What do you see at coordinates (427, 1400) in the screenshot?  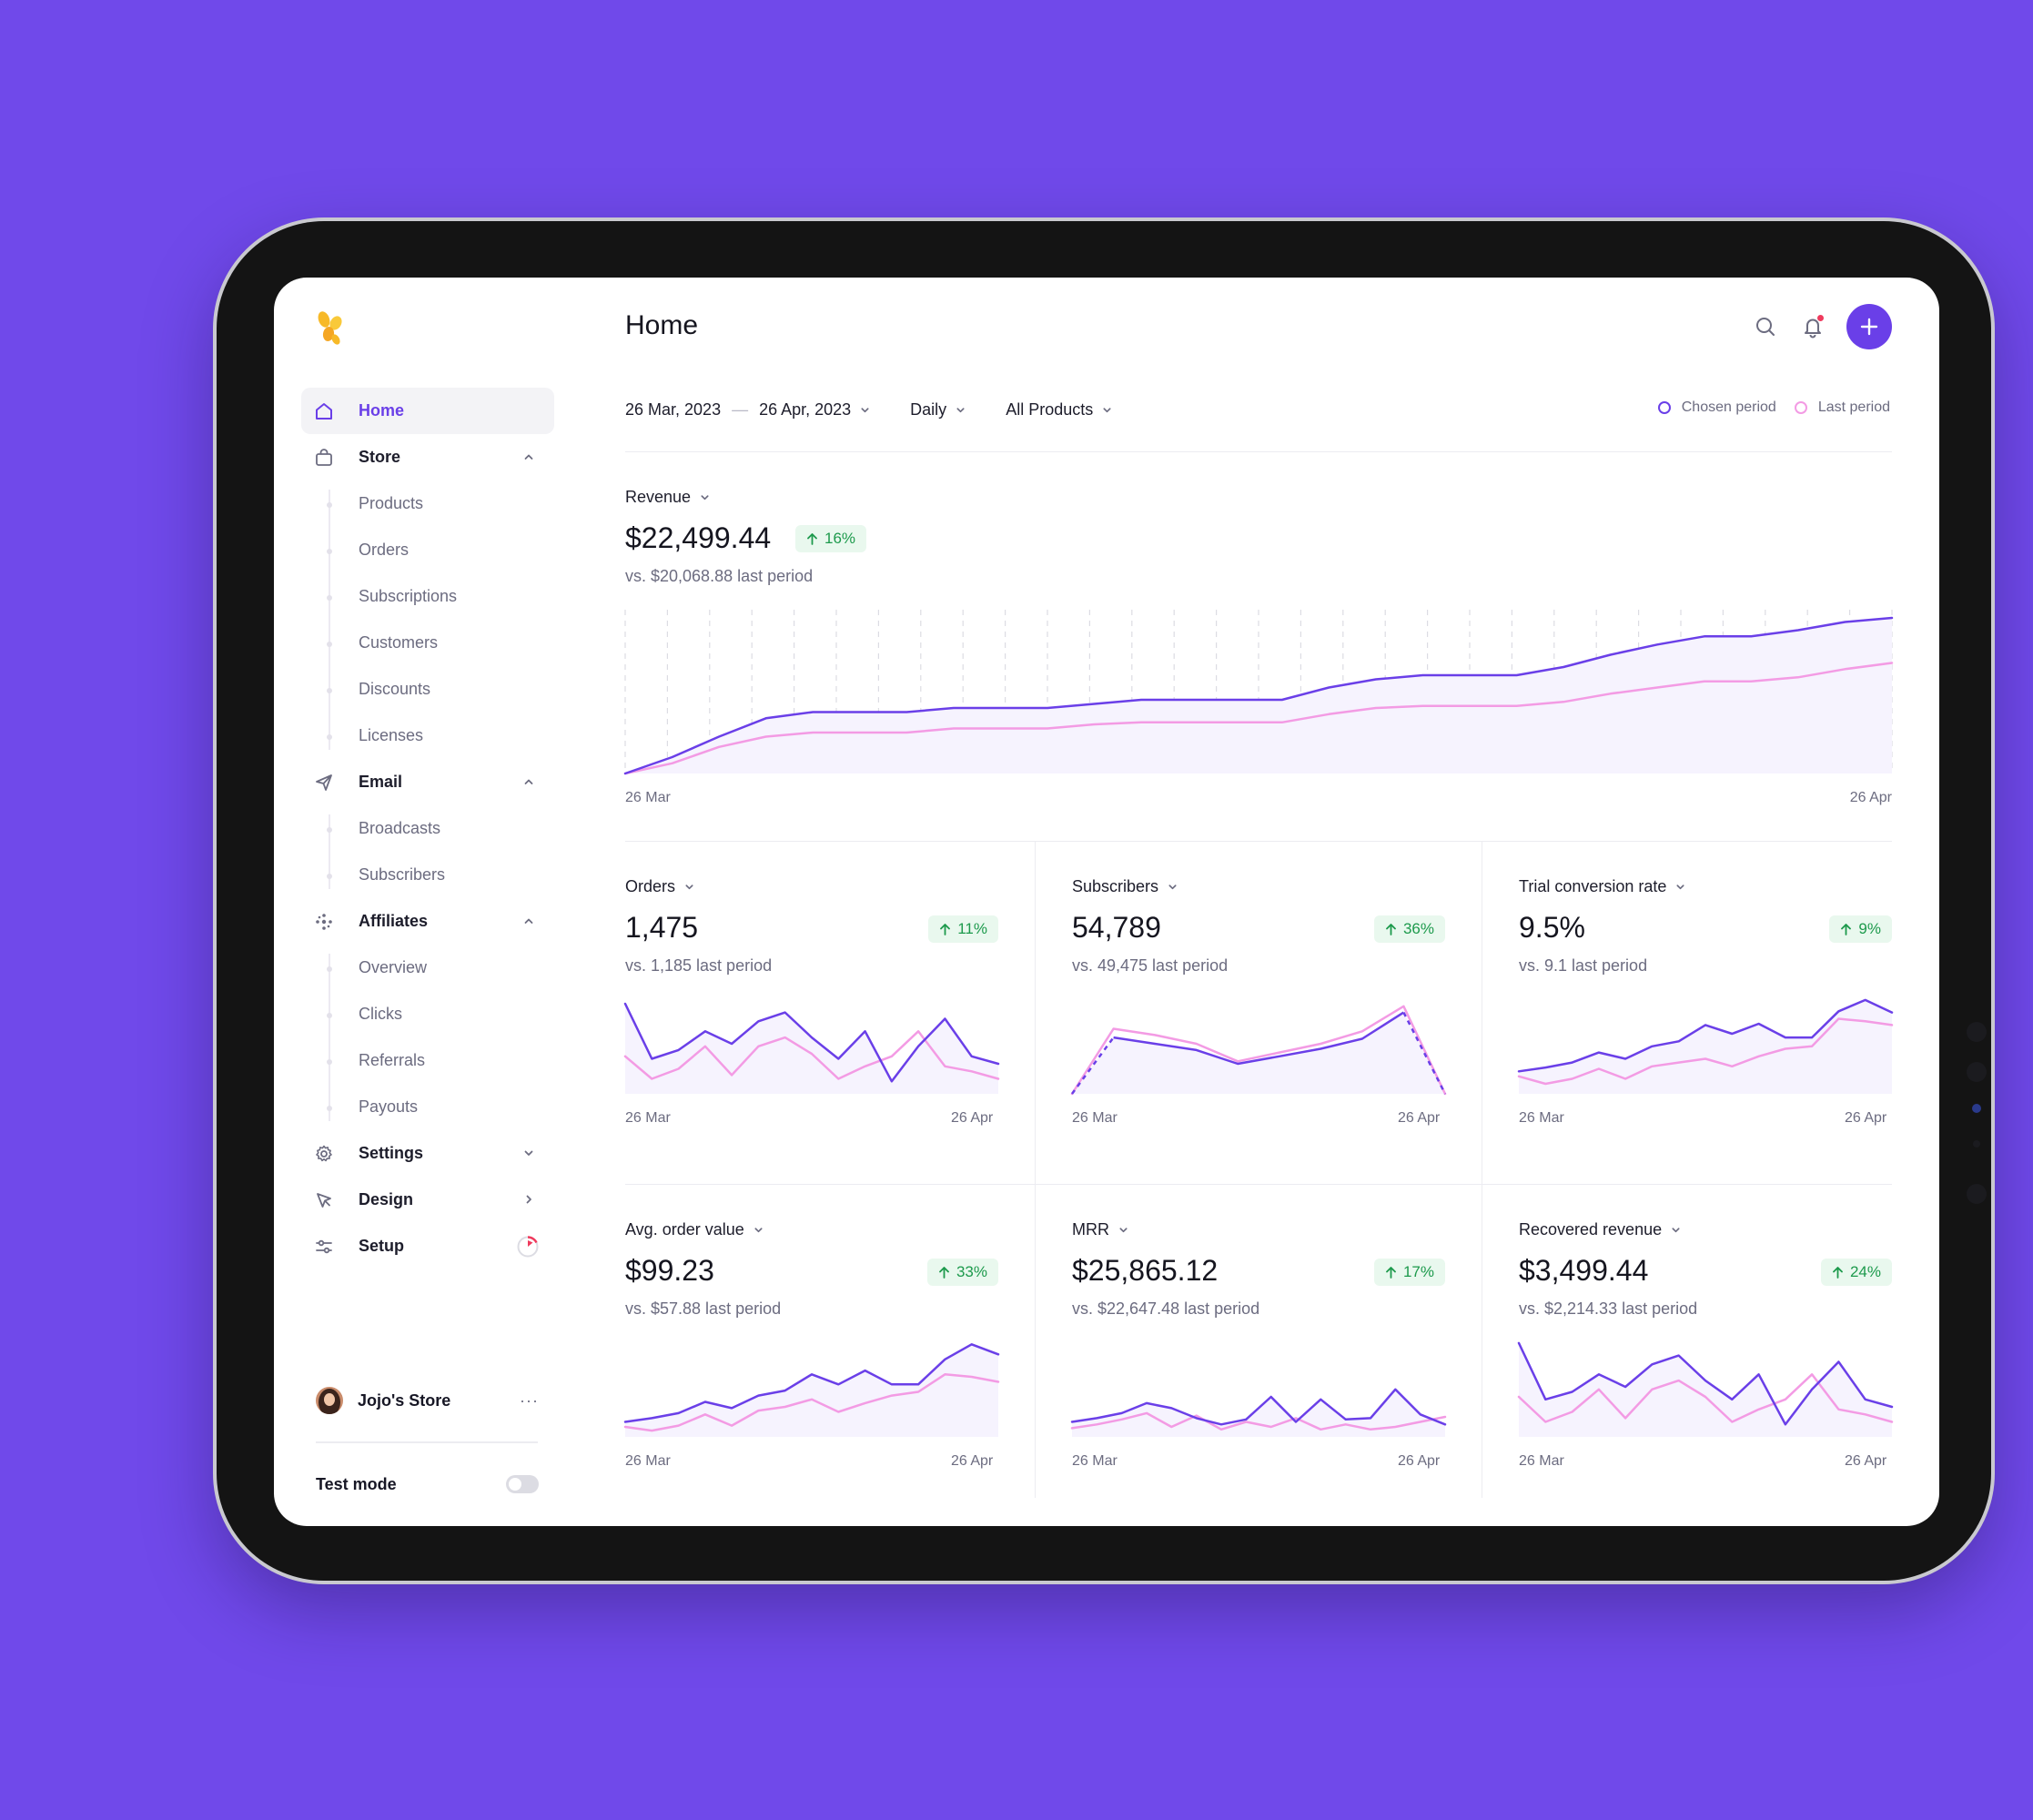 I see `store-switcher: Jojo's Store ···` at bounding box center [427, 1400].